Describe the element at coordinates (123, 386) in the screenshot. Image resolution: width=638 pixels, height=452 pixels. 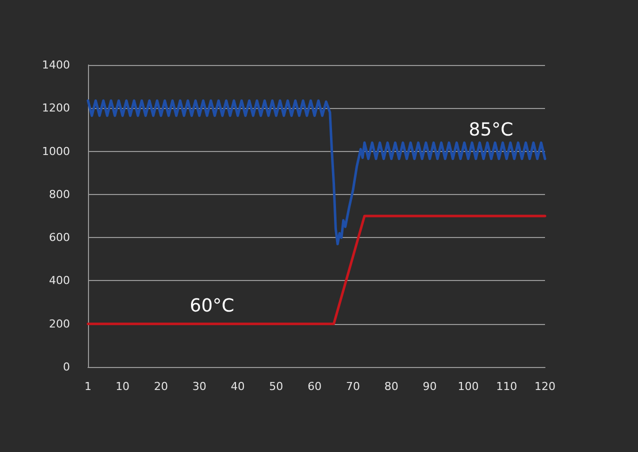
I see `x-tick-label: 10` at that location.